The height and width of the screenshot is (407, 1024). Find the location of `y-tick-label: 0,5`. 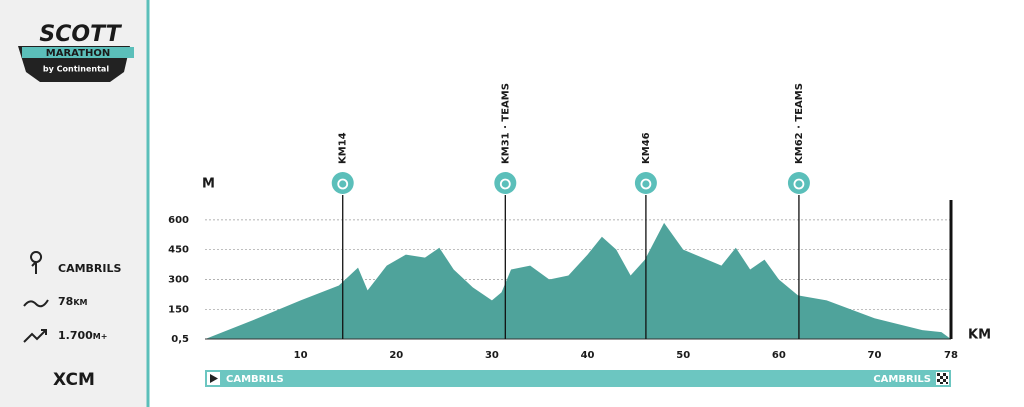

y-tick-label: 0,5 is located at coordinates (180, 339).